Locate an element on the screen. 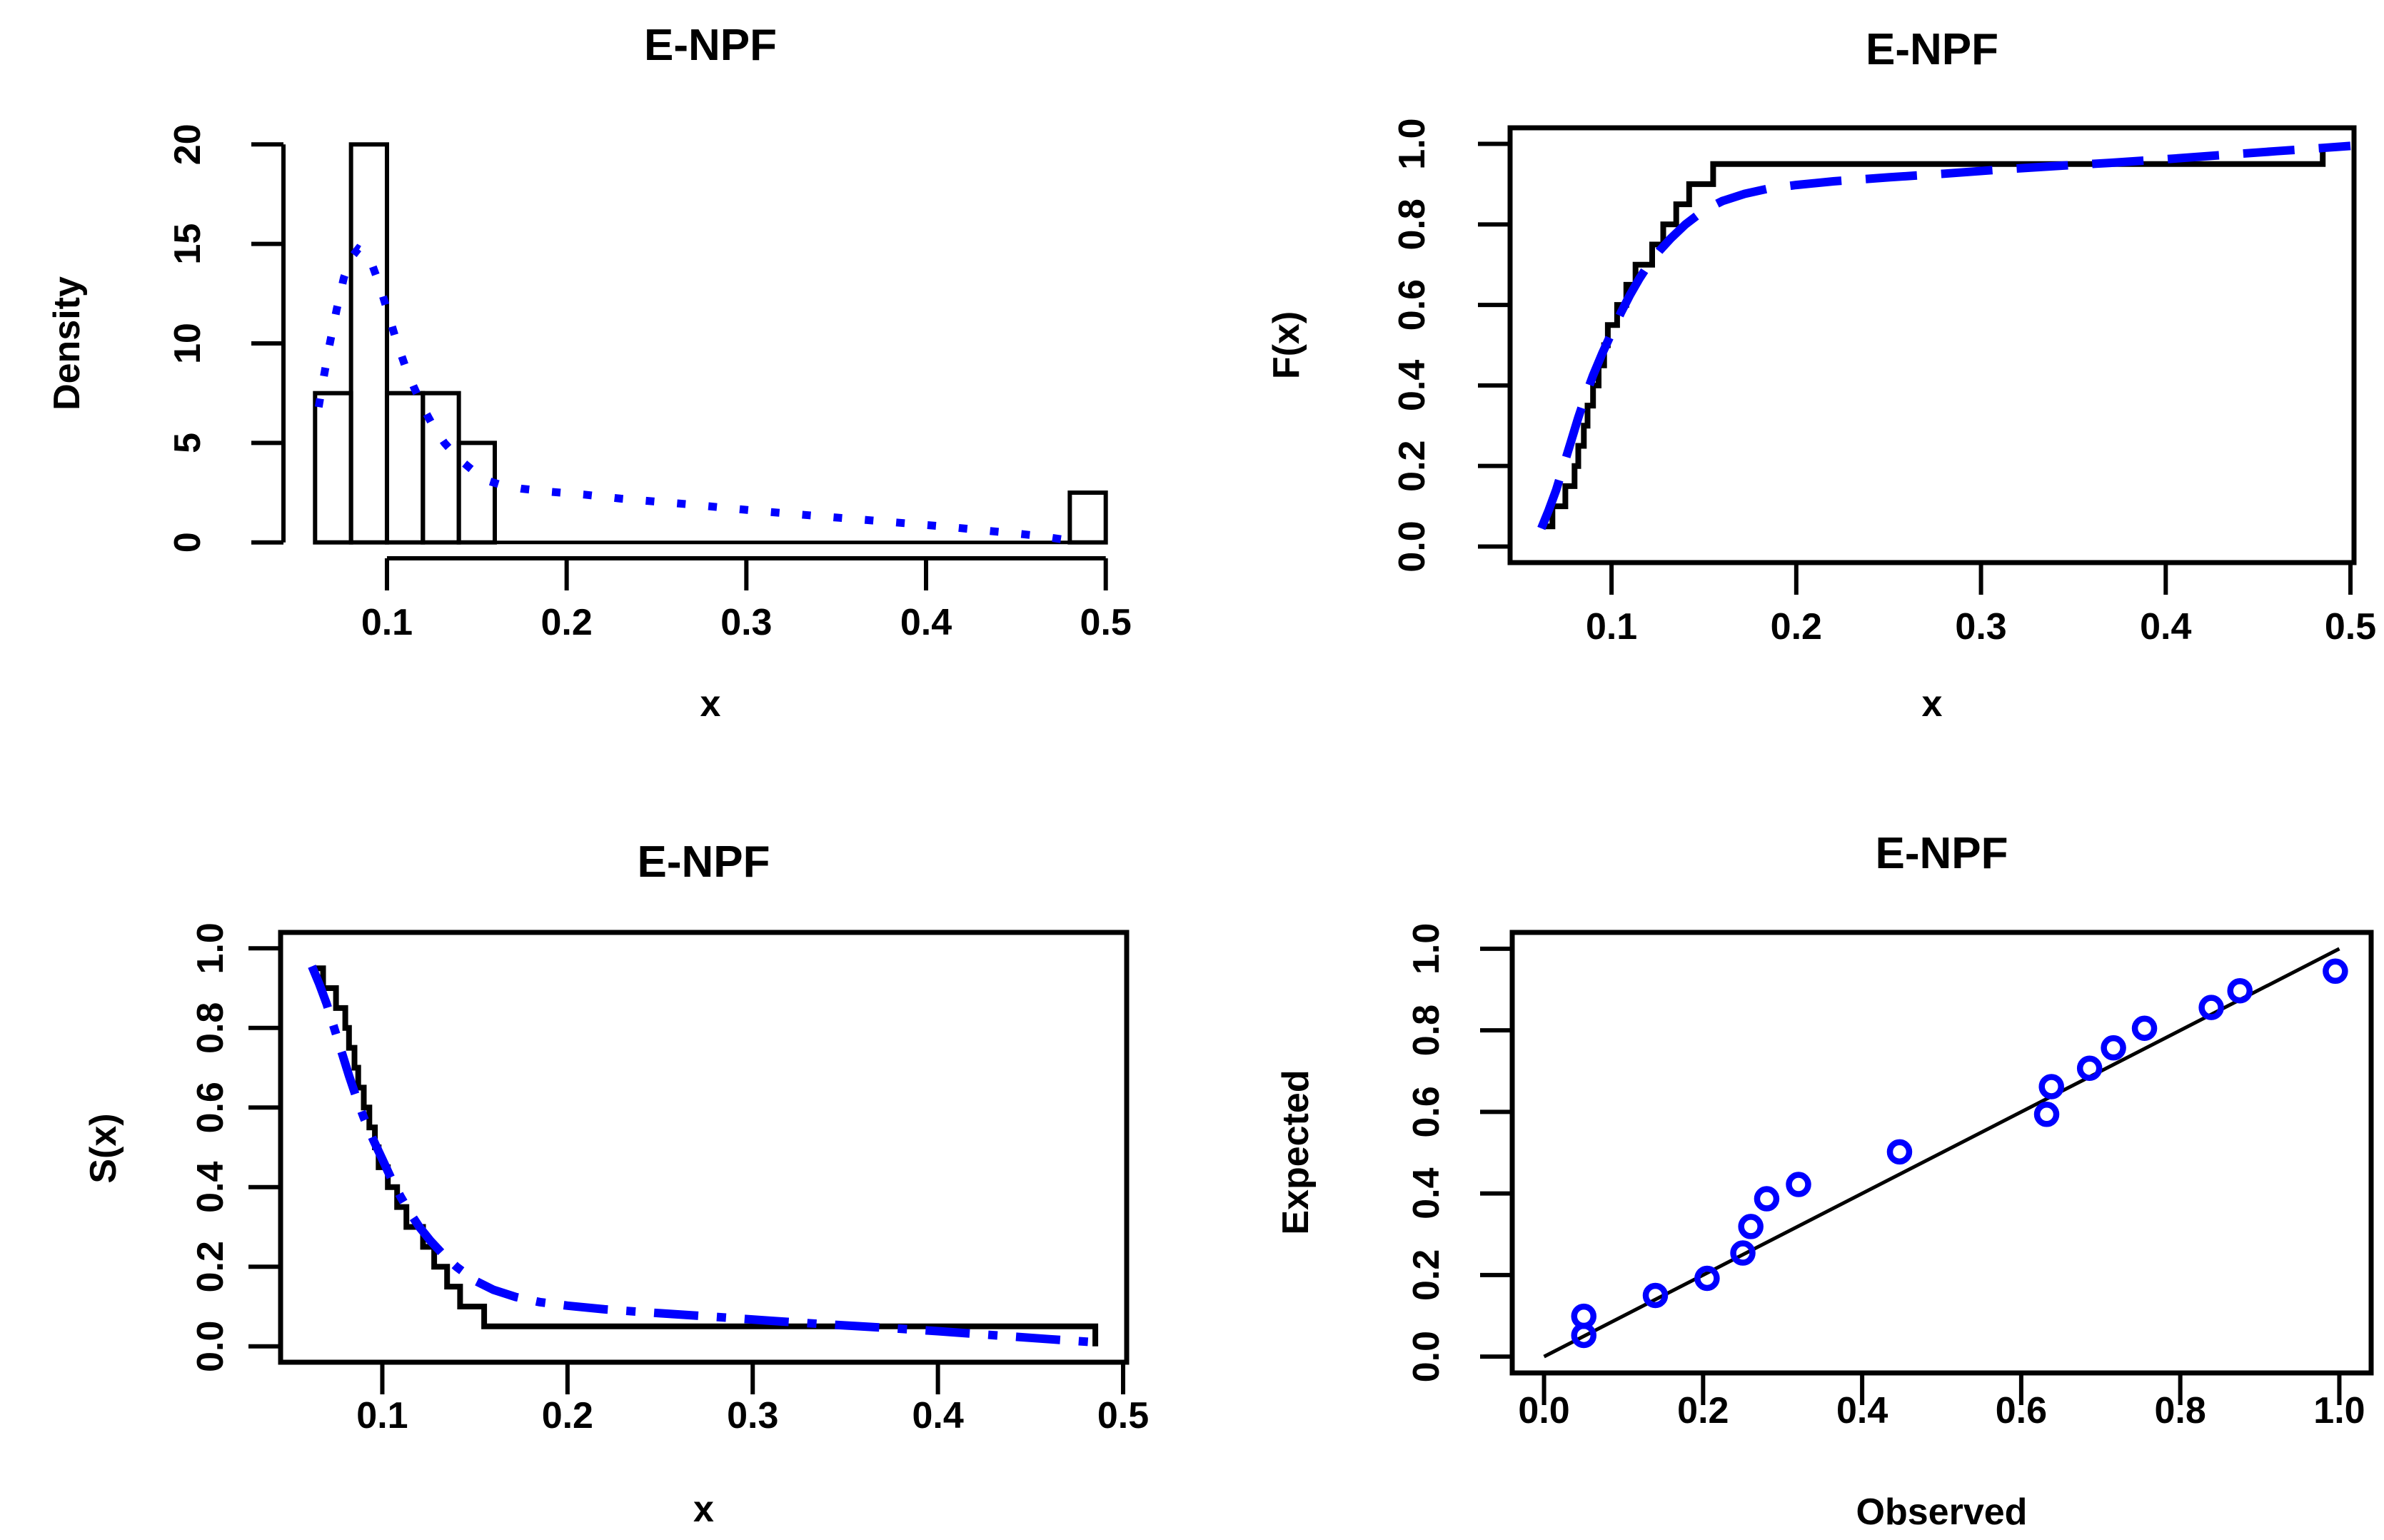  x-axis-label: Observed is located at coordinates (1942, 1512).